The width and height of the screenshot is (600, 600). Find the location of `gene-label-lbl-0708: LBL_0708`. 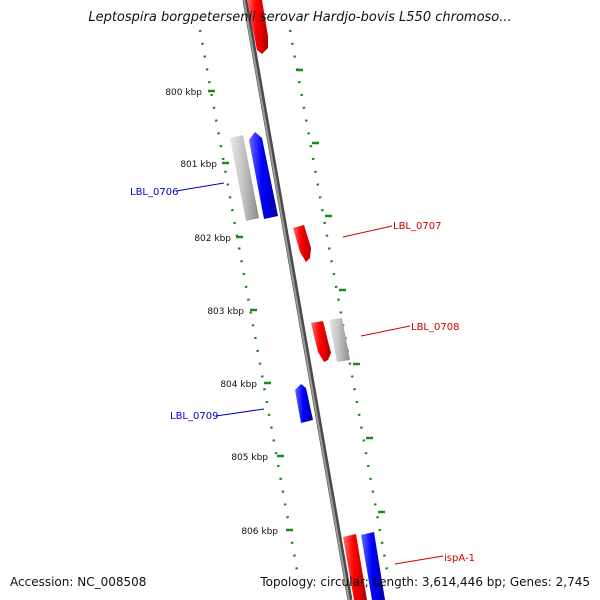

gene-label-lbl-0708: LBL_0708 is located at coordinates (435, 327).